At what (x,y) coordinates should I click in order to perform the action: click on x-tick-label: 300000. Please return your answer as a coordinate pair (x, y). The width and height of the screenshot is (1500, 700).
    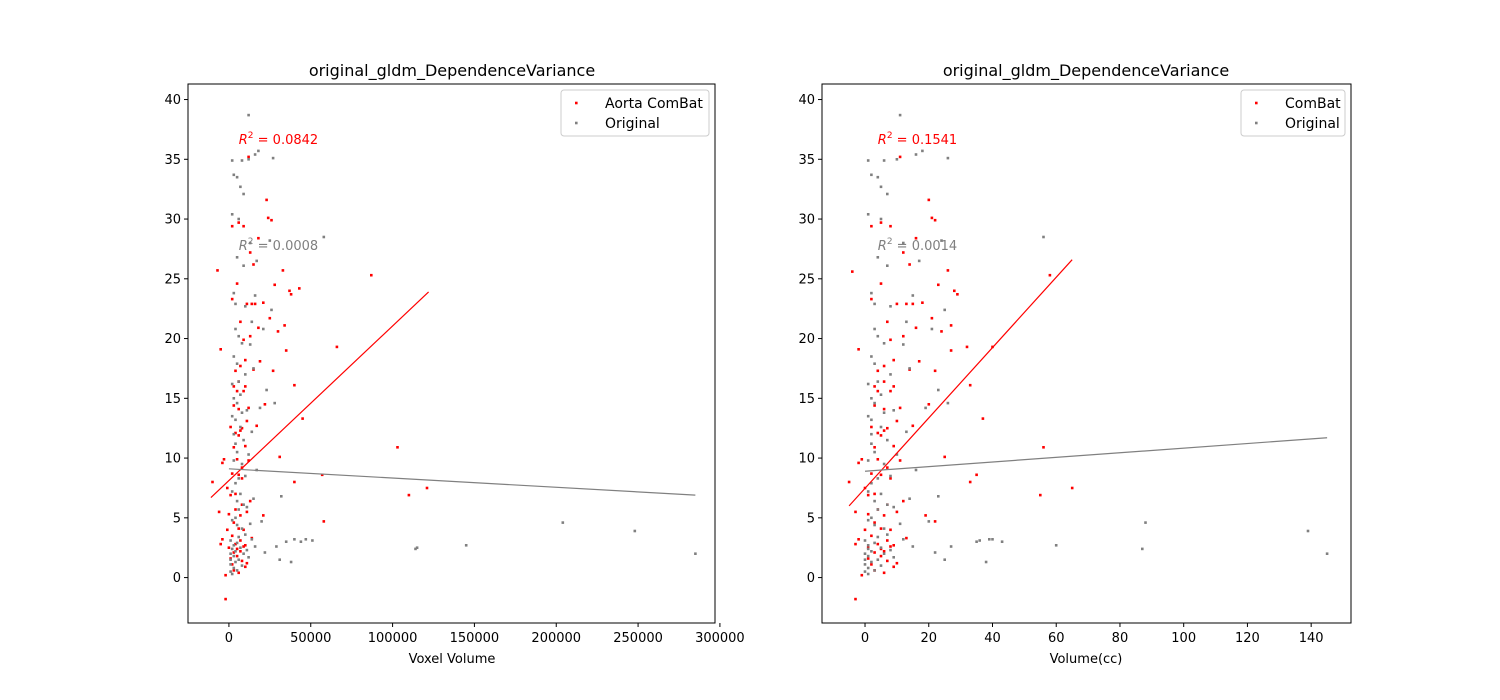
    Looking at the image, I should click on (720, 638).